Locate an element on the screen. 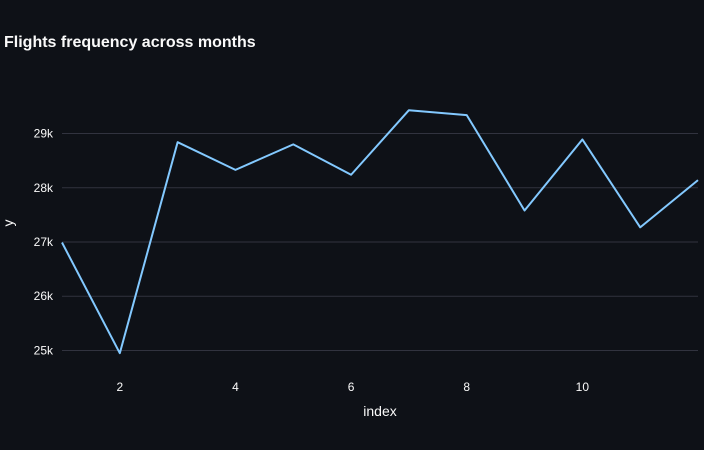 This screenshot has height=450, width=704. y-axis-label: y is located at coordinates (8, 223).